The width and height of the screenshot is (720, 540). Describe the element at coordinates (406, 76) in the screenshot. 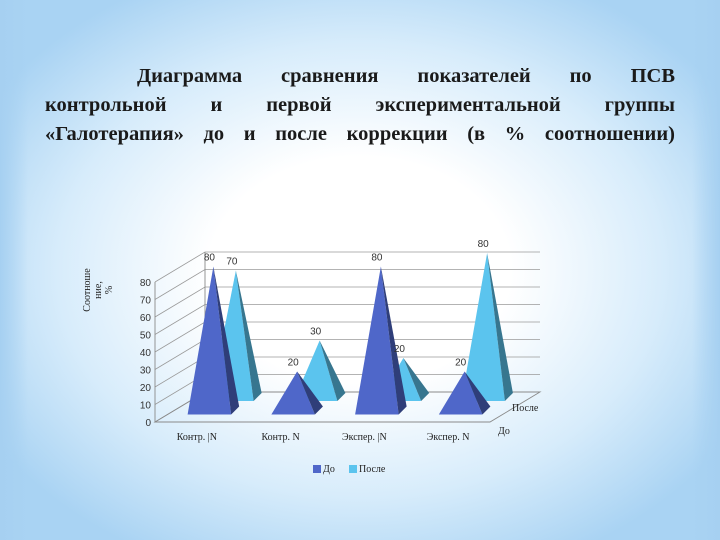

I see `title-line-1: Диаграмма сравнения показателей по ПСВ` at that location.